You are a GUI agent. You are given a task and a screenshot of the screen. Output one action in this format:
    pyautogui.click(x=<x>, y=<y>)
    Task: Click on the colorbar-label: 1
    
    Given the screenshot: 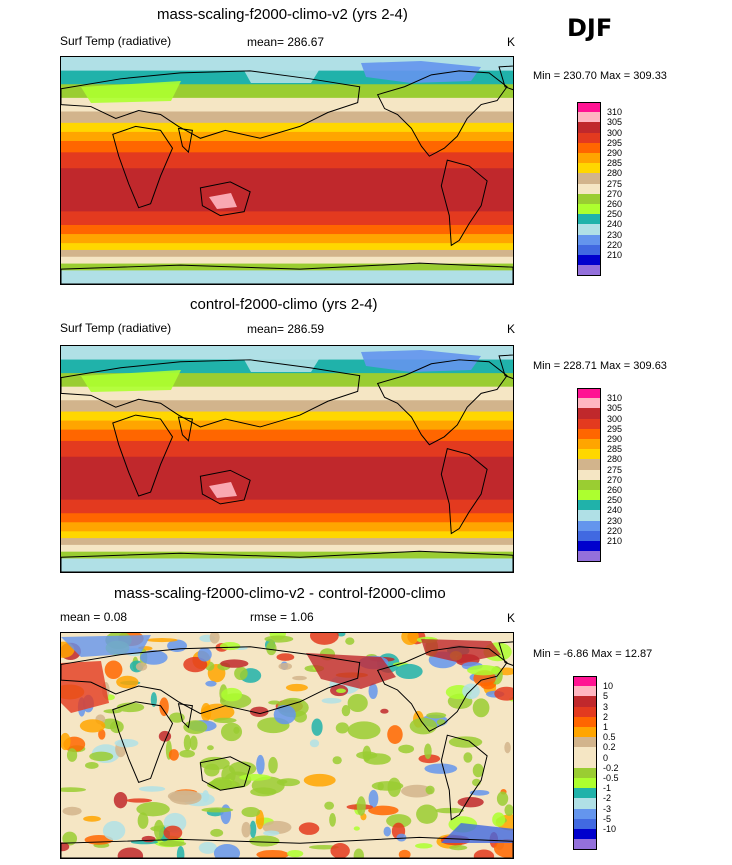 What is the action you would take?
    pyautogui.click(x=606, y=727)
    